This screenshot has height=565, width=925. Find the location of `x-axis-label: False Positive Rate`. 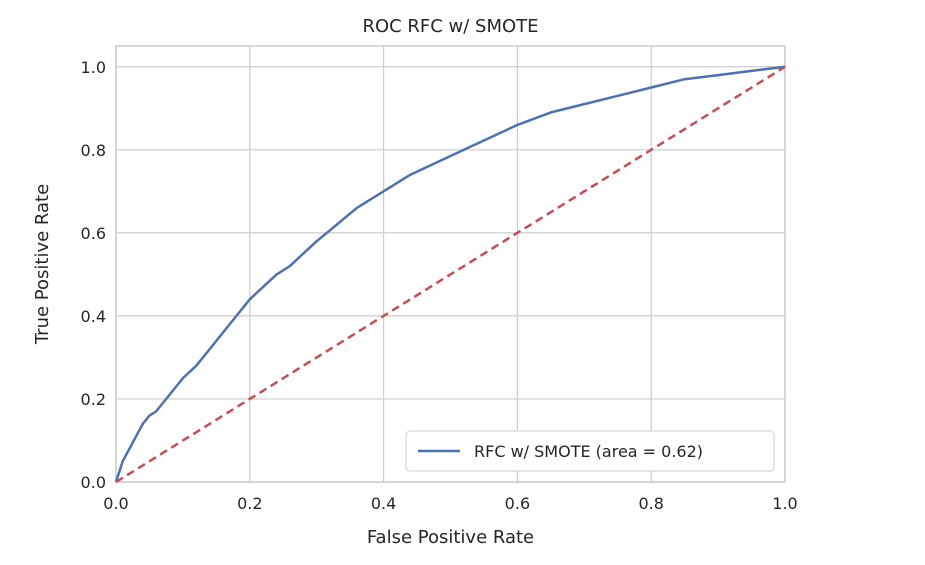

x-axis-label: False Positive Rate is located at coordinates (450, 537).